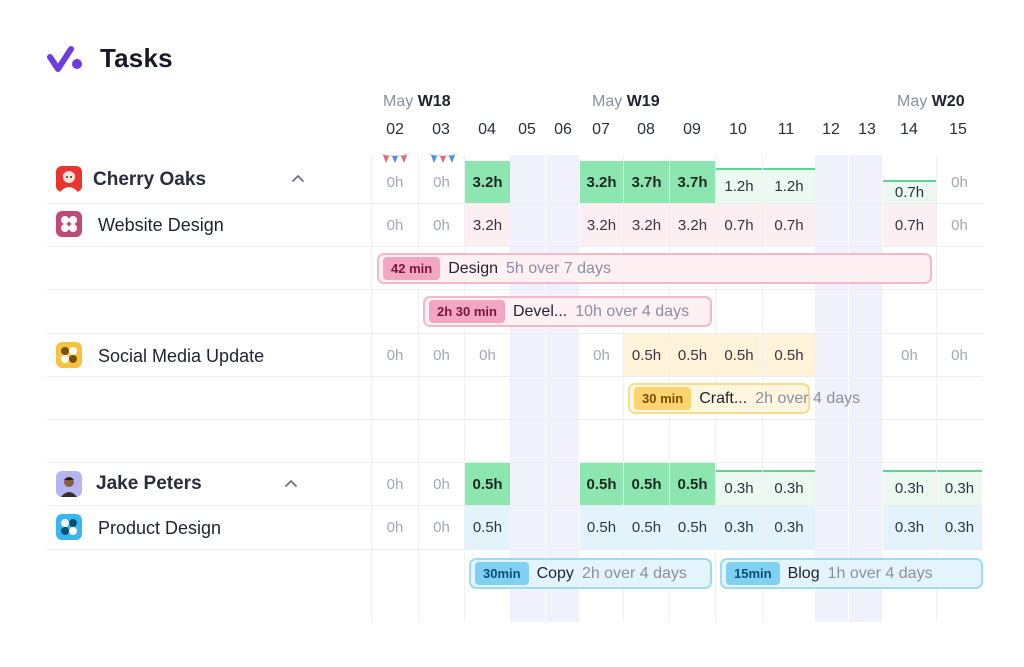 The image size is (1024, 667). What do you see at coordinates (160, 528) in the screenshot?
I see `project-name: Product Design` at bounding box center [160, 528].